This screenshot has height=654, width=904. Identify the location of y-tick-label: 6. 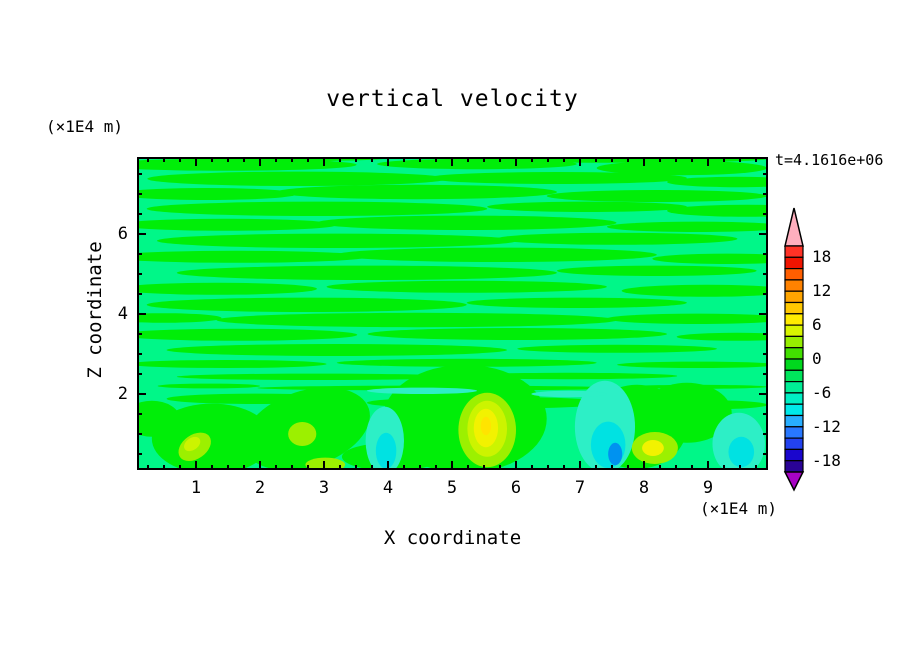
(122, 234).